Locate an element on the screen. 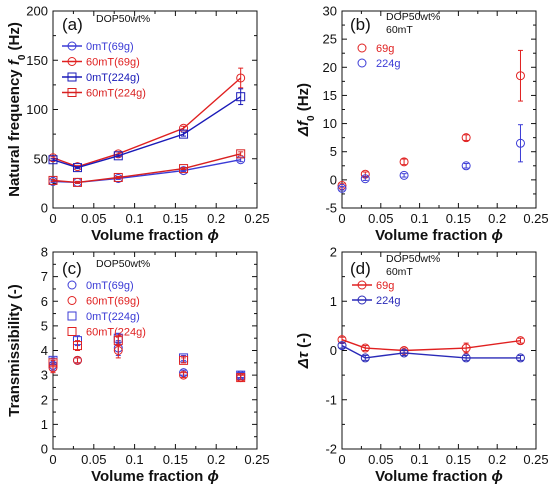 Image resolution: width=550 pixels, height=485 pixels. panel-tag: (a) is located at coordinates (72, 24).